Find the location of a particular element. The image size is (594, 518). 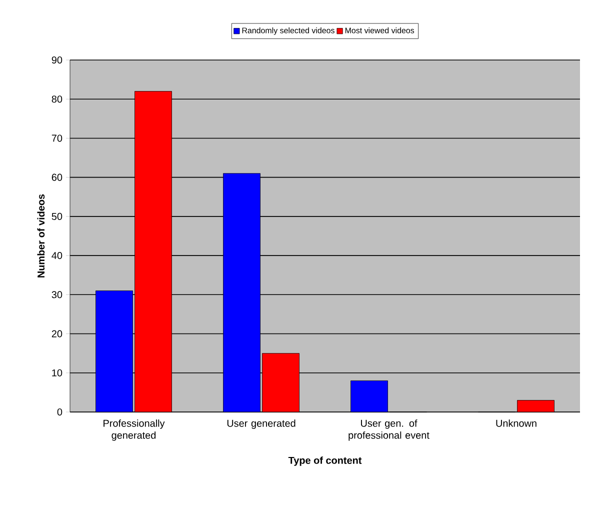

y-tick-label: 80 is located at coordinates (57, 99).